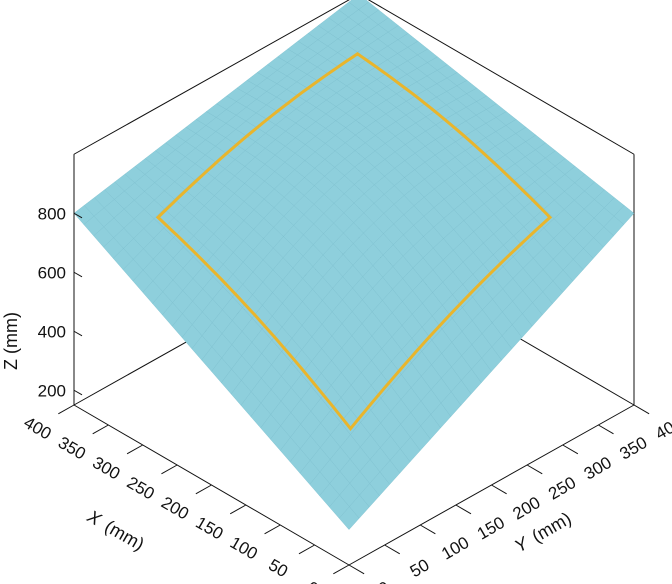  What do you see at coordinates (455, 548) in the screenshot?
I see `y-tick-label: 100` at bounding box center [455, 548].